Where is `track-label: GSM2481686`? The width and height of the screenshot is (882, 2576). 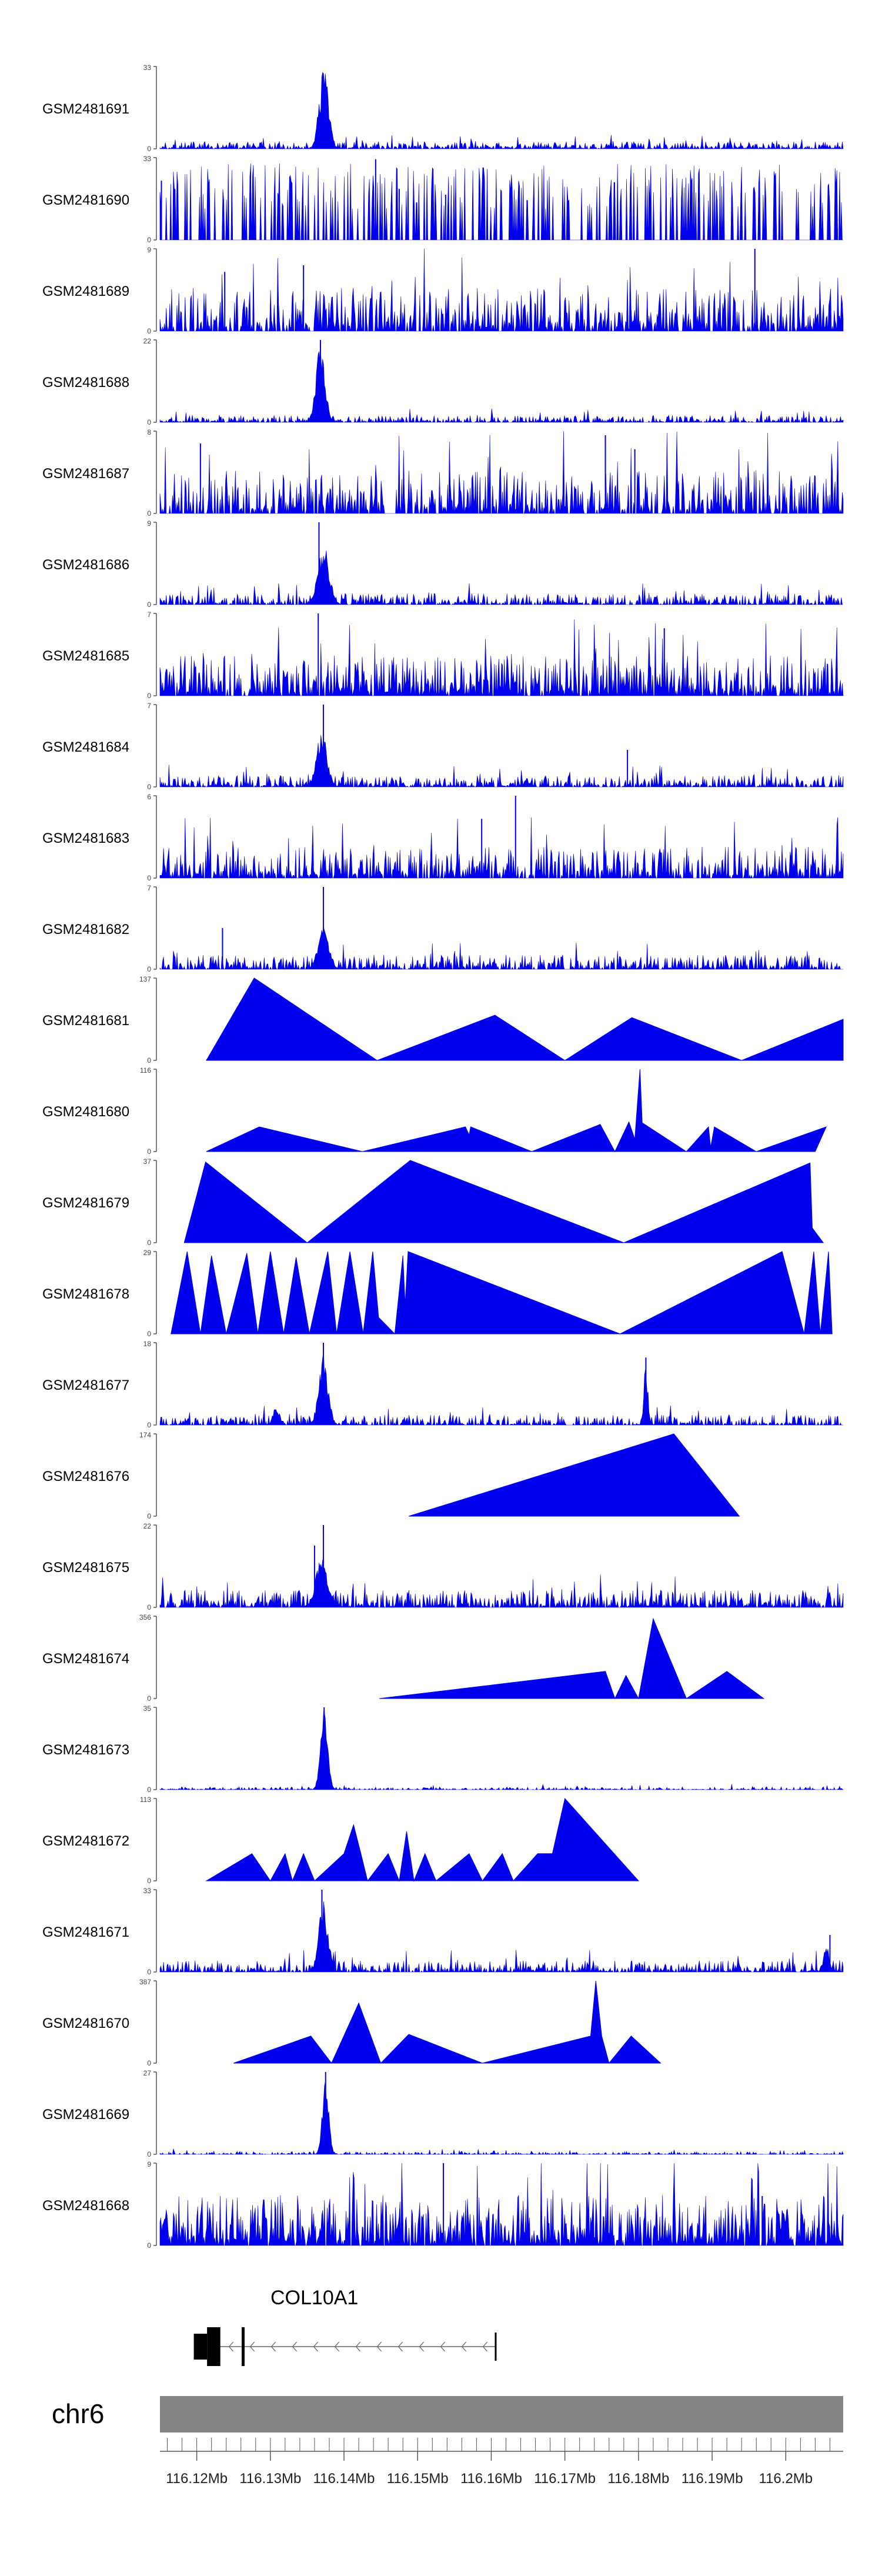 track-label: GSM2481686 is located at coordinates (85, 565).